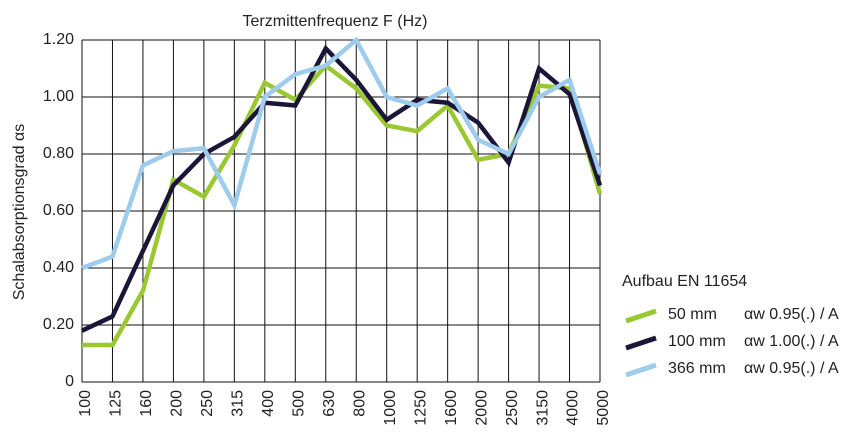  I want to click on x-tick-label: 630, so click(329, 403).